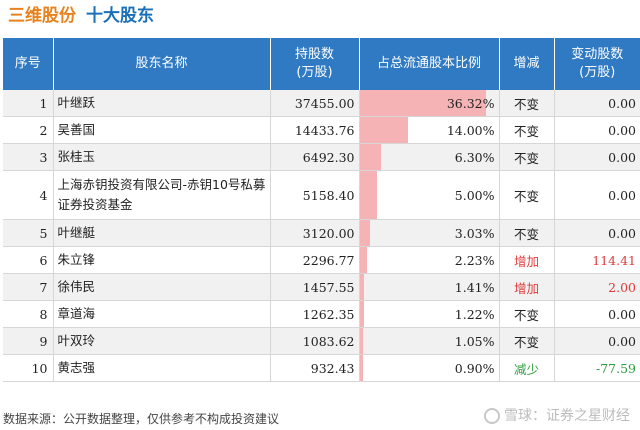 The height and width of the screenshot is (430, 640). Describe the element at coordinates (120, 16) in the screenshot. I see `page-subtitle: 十大股东` at that location.